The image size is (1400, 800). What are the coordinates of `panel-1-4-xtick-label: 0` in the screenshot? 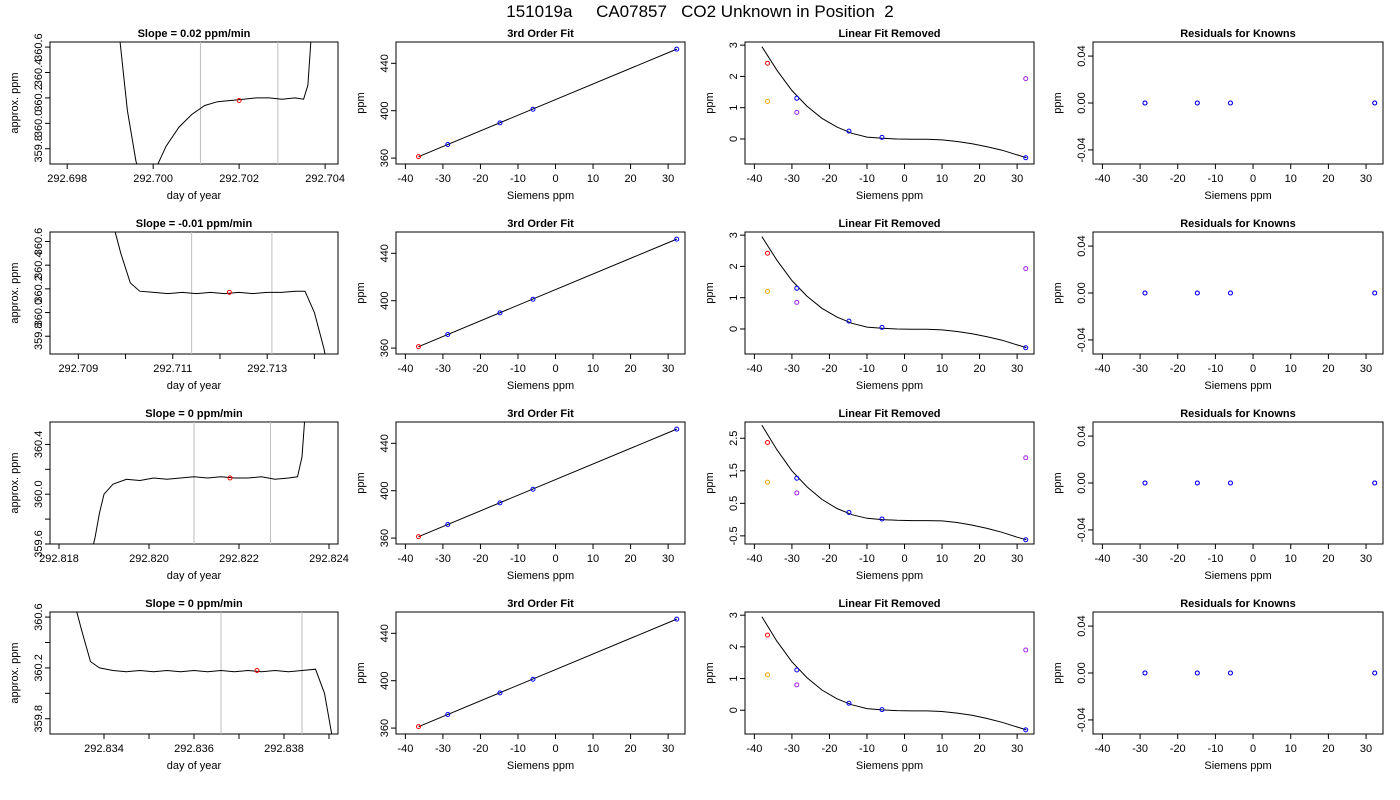 It's located at (1253, 179).